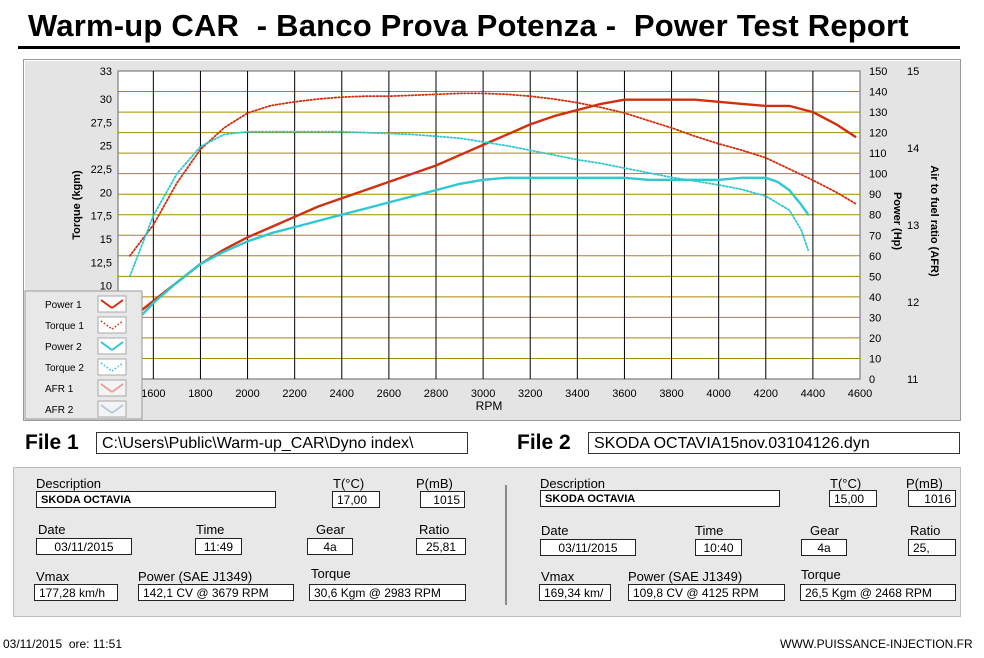 This screenshot has width=984, height=658. Describe the element at coordinates (106, 193) in the screenshot. I see `torque-tick-label: 20` at that location.